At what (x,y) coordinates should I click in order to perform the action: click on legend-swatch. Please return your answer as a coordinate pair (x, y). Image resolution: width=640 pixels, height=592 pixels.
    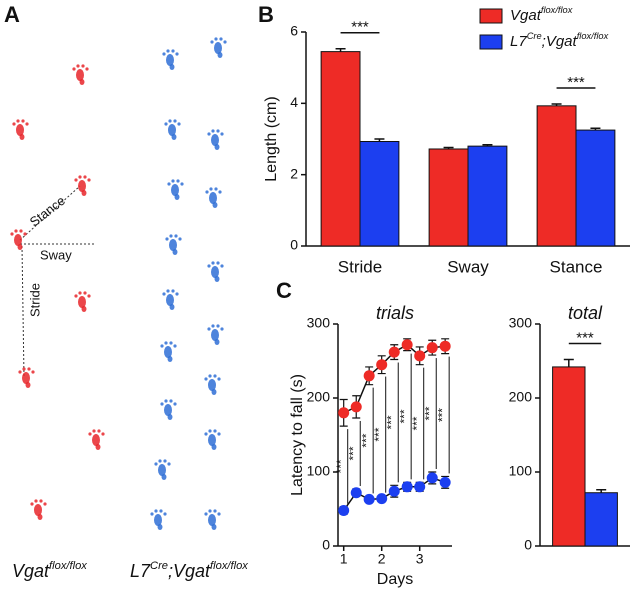
    Looking at the image, I should click on (491, 42).